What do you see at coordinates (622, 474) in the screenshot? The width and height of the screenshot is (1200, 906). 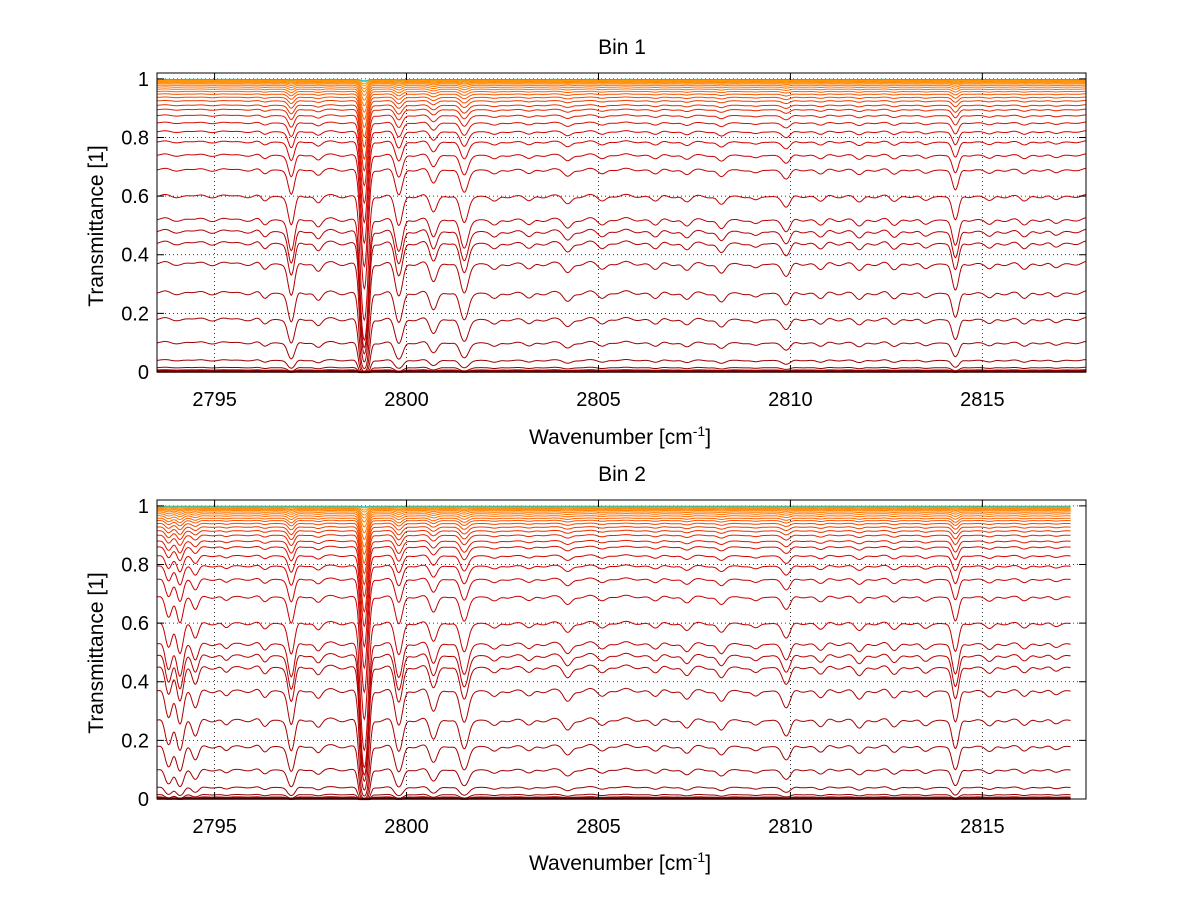 I see `panel-title: Bin 2` at bounding box center [622, 474].